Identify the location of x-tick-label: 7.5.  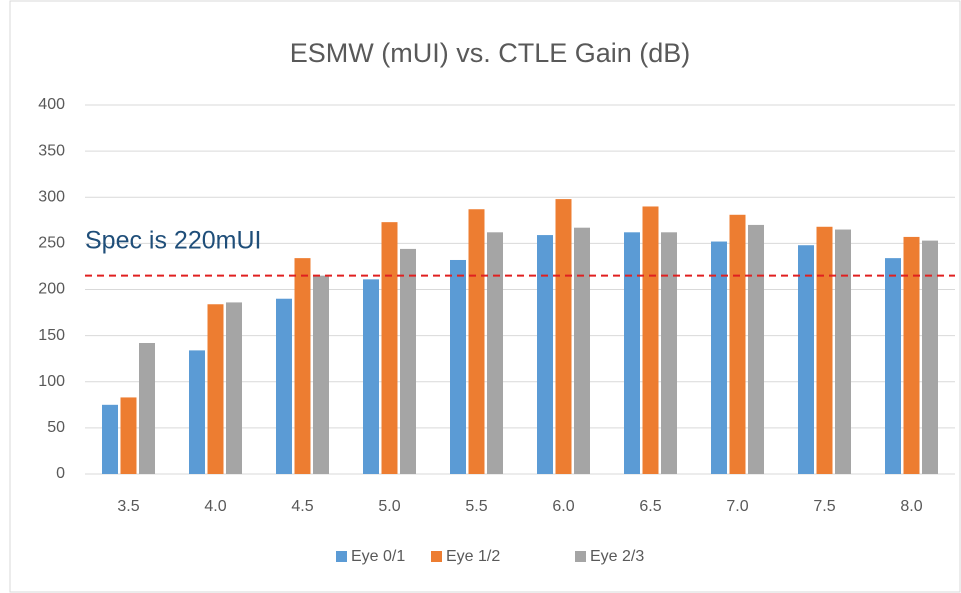
(824, 506).